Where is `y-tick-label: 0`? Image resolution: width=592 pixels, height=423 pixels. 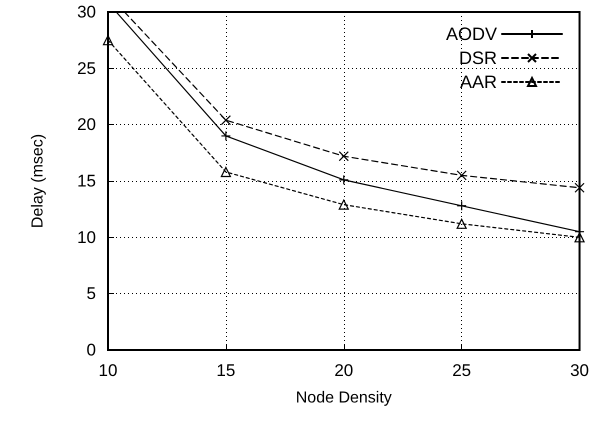 y-tick-label: 0 is located at coordinates (91, 350).